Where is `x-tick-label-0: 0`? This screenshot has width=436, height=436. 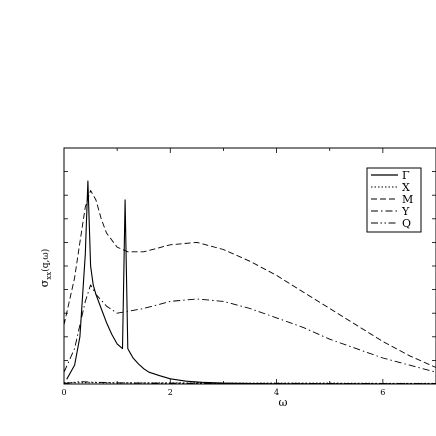 x-tick-label-0: 0 is located at coordinates (63, 392).